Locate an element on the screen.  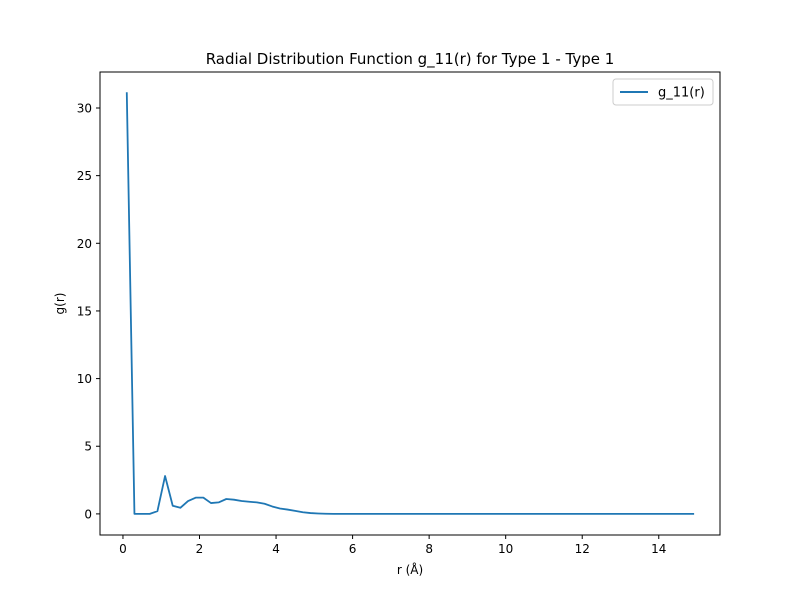
legend: g_11(r) is located at coordinates (663, 92).